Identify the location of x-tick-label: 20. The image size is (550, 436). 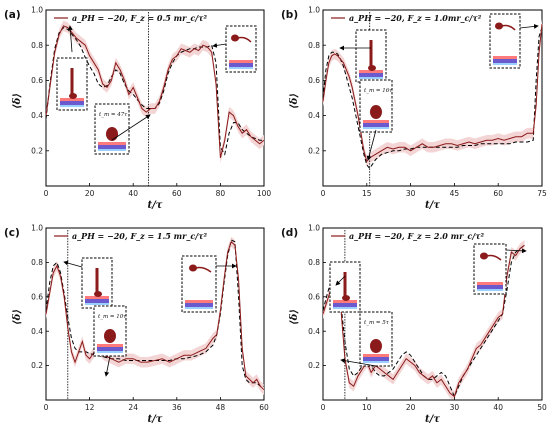
(411, 407).